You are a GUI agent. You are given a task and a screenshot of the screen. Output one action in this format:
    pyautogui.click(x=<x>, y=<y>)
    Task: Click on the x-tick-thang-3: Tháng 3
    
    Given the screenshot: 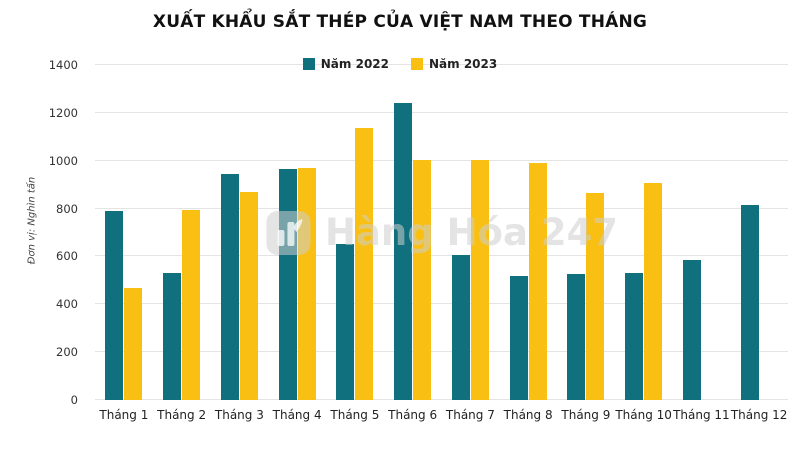 What is the action you would take?
    pyautogui.click(x=239, y=415)
    